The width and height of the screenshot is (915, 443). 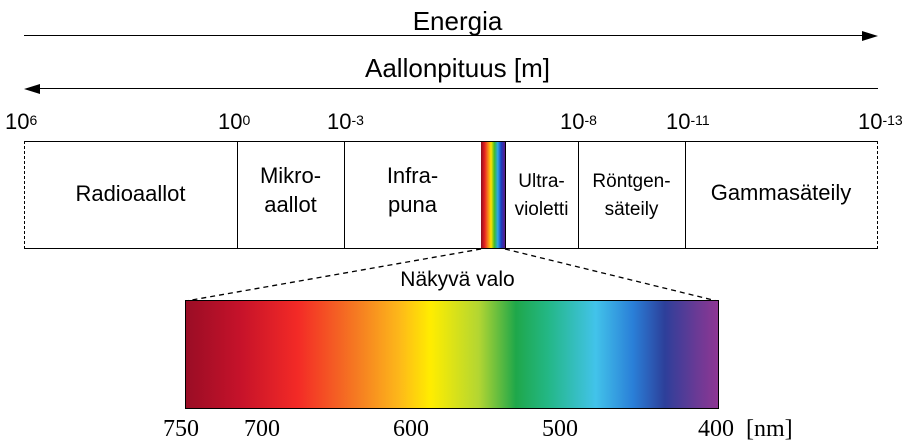 What do you see at coordinates (769, 429) in the screenshot?
I see `nm-unit-label: [nm]` at bounding box center [769, 429].